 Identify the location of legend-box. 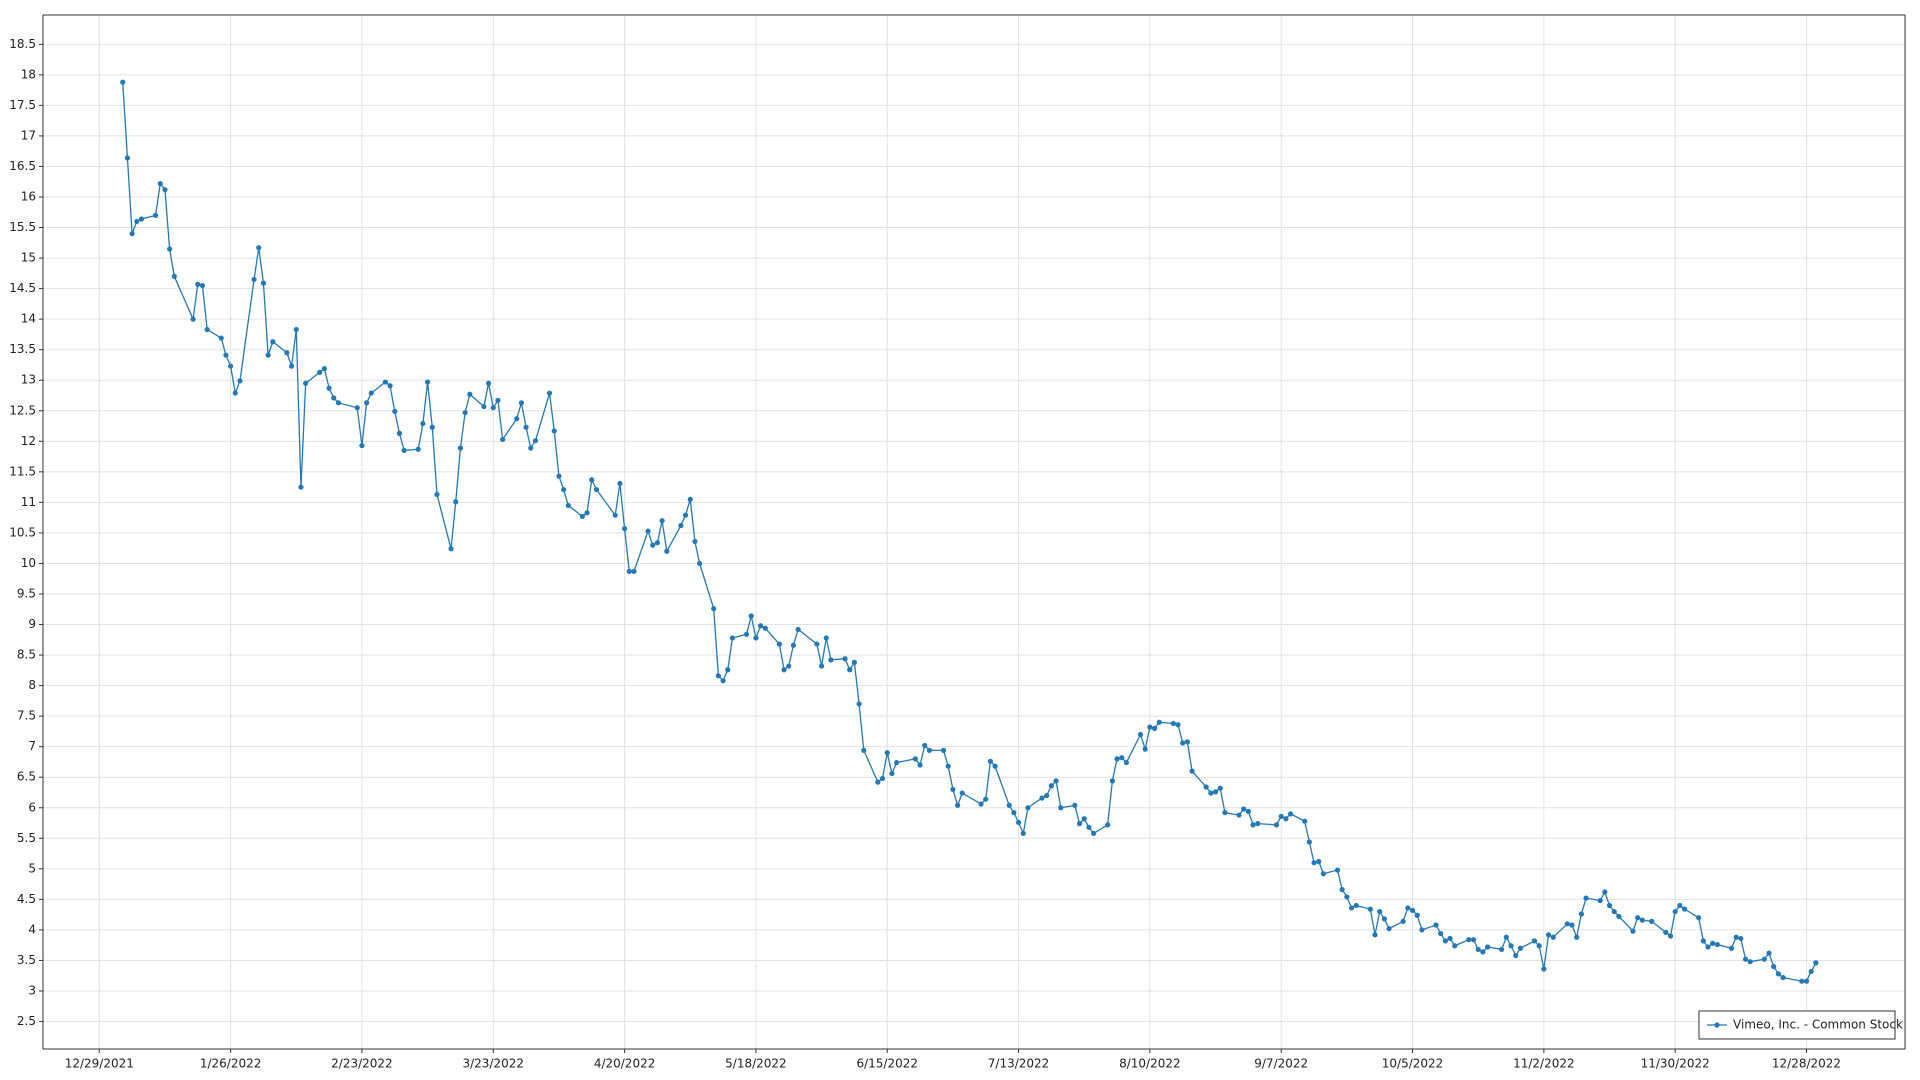
(1797, 1025).